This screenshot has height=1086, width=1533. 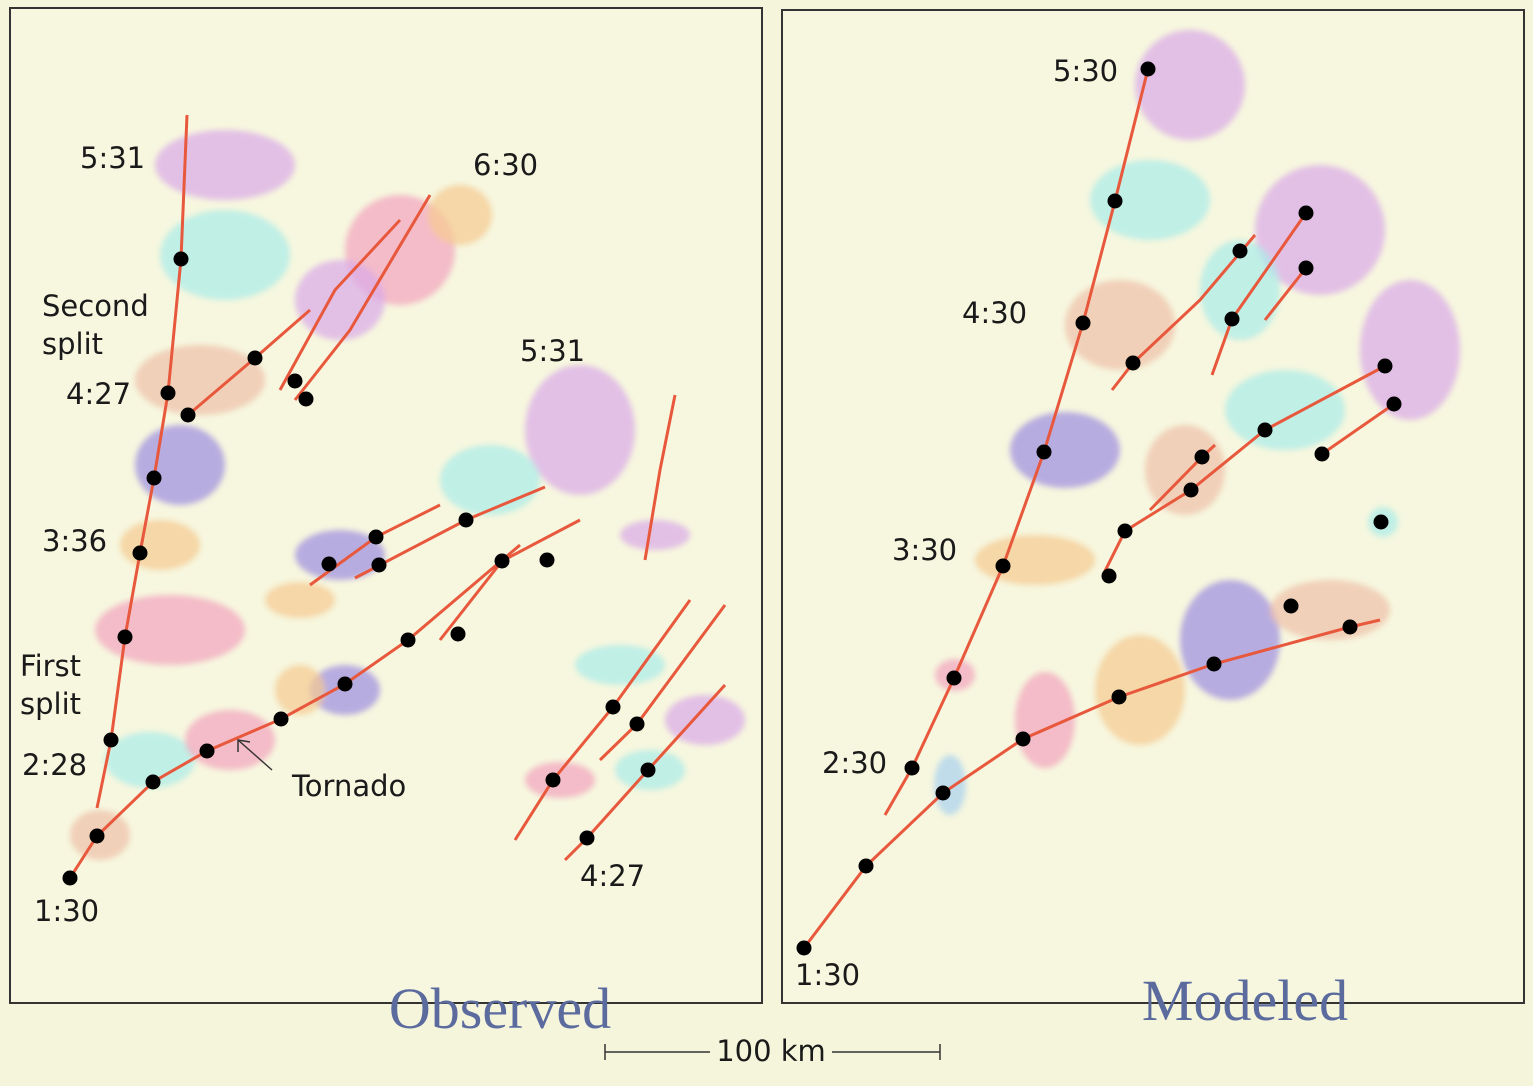 I want to click on annotation: Second, so click(x=95, y=306).